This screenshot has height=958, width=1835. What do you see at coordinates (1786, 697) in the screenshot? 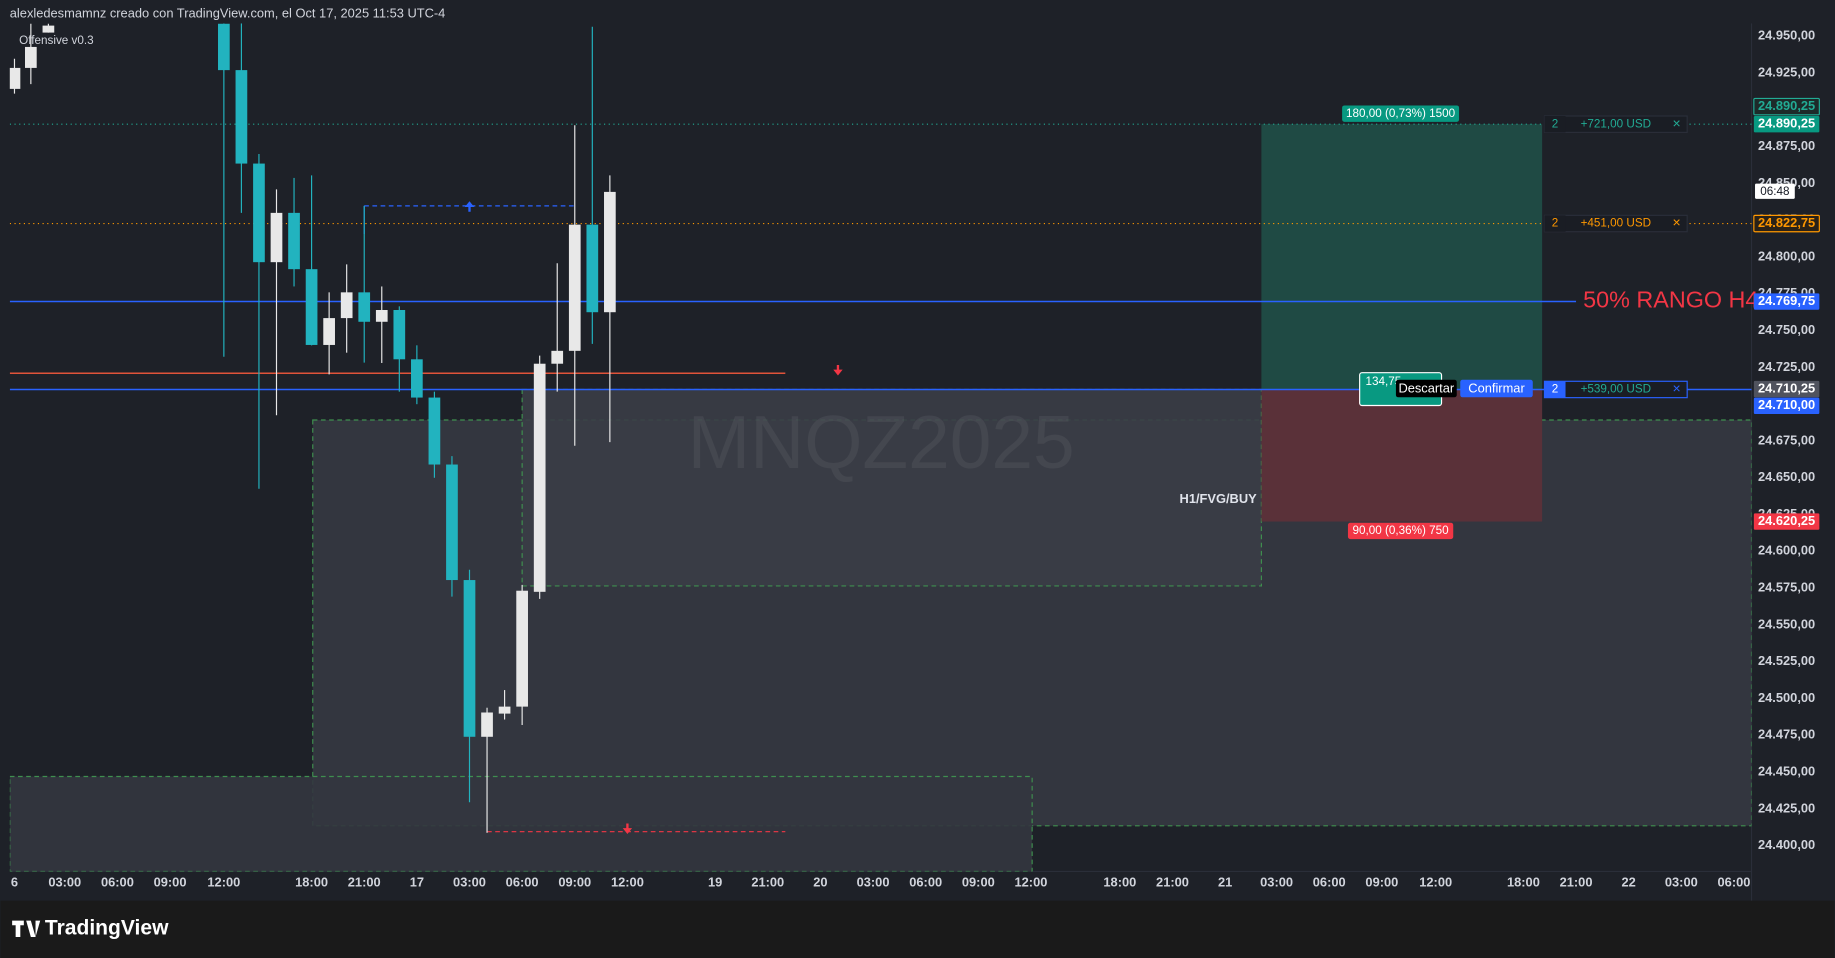
I see `y-tick-label: 24.500,00` at bounding box center [1786, 697].